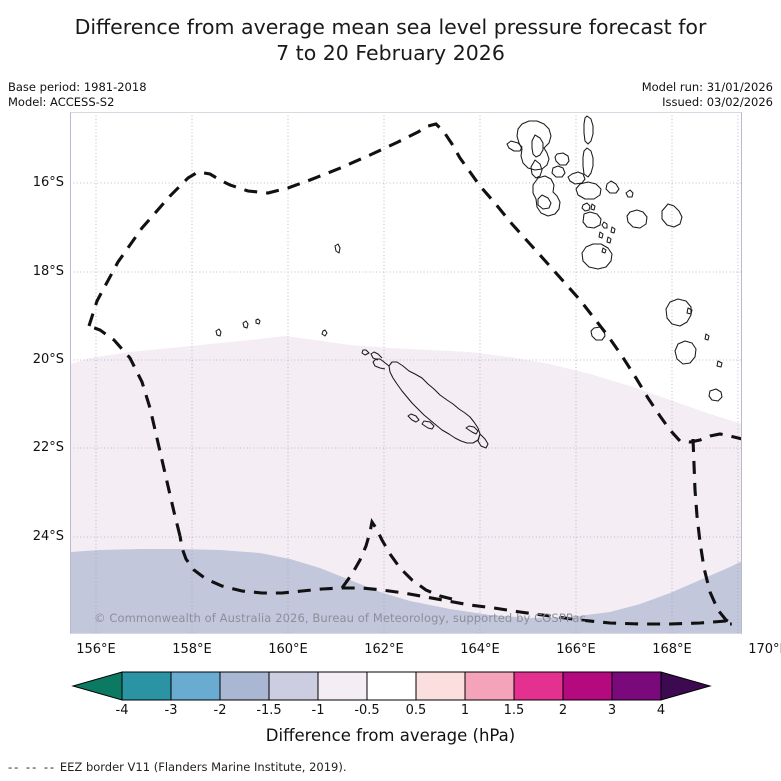  I want to click on ctick-4: 4, so click(661, 710).